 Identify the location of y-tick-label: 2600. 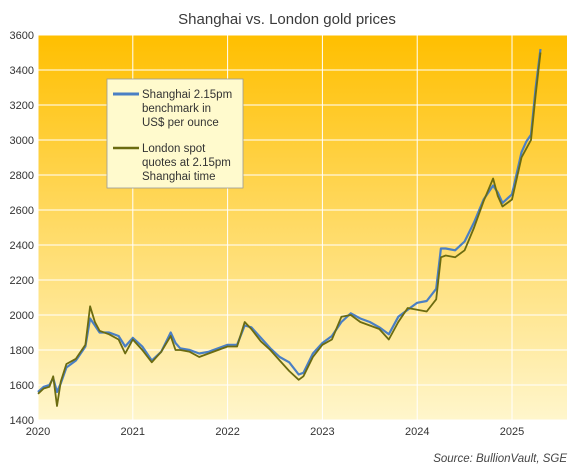
(22, 211).